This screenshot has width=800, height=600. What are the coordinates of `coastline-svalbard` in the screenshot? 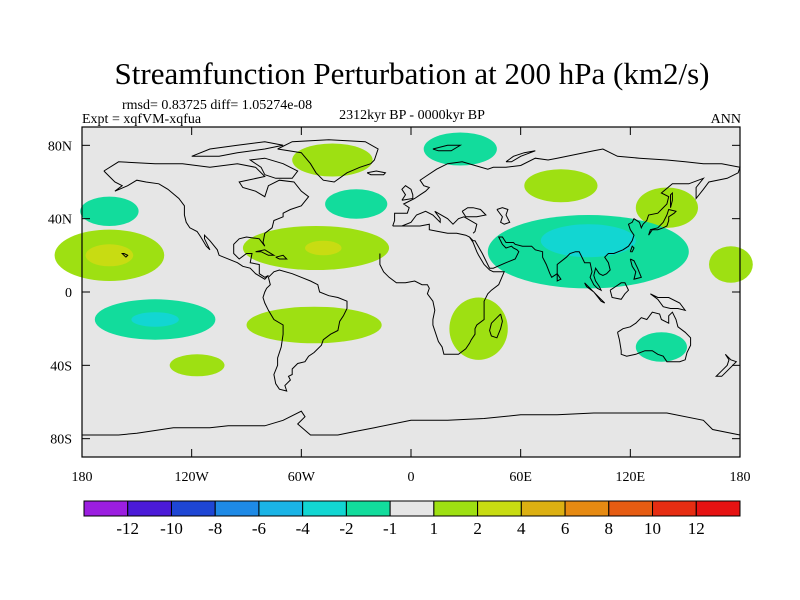 It's located at (447, 148).